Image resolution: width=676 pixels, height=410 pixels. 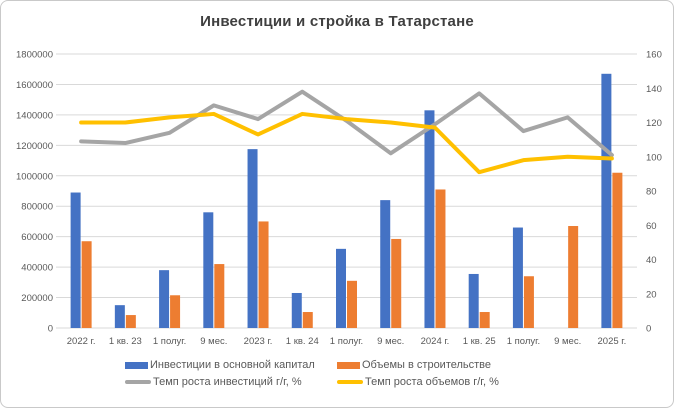 What do you see at coordinates (427, 365) in the screenshot?
I see `legend-label: Объемы в строительстве` at bounding box center [427, 365].